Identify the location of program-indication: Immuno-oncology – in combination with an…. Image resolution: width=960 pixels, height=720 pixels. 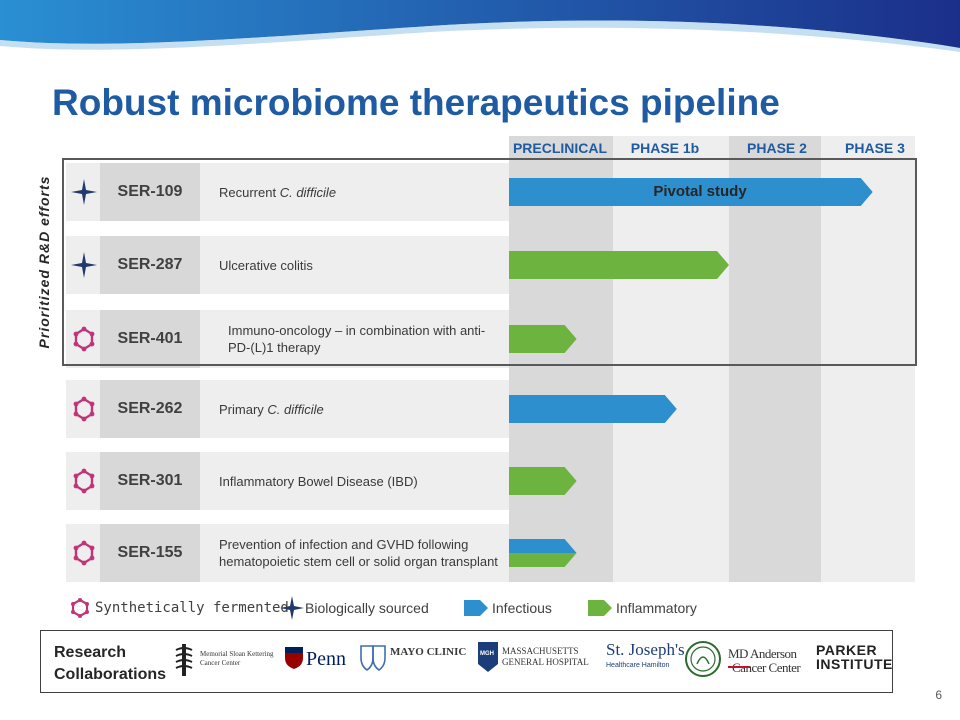
(365, 339).